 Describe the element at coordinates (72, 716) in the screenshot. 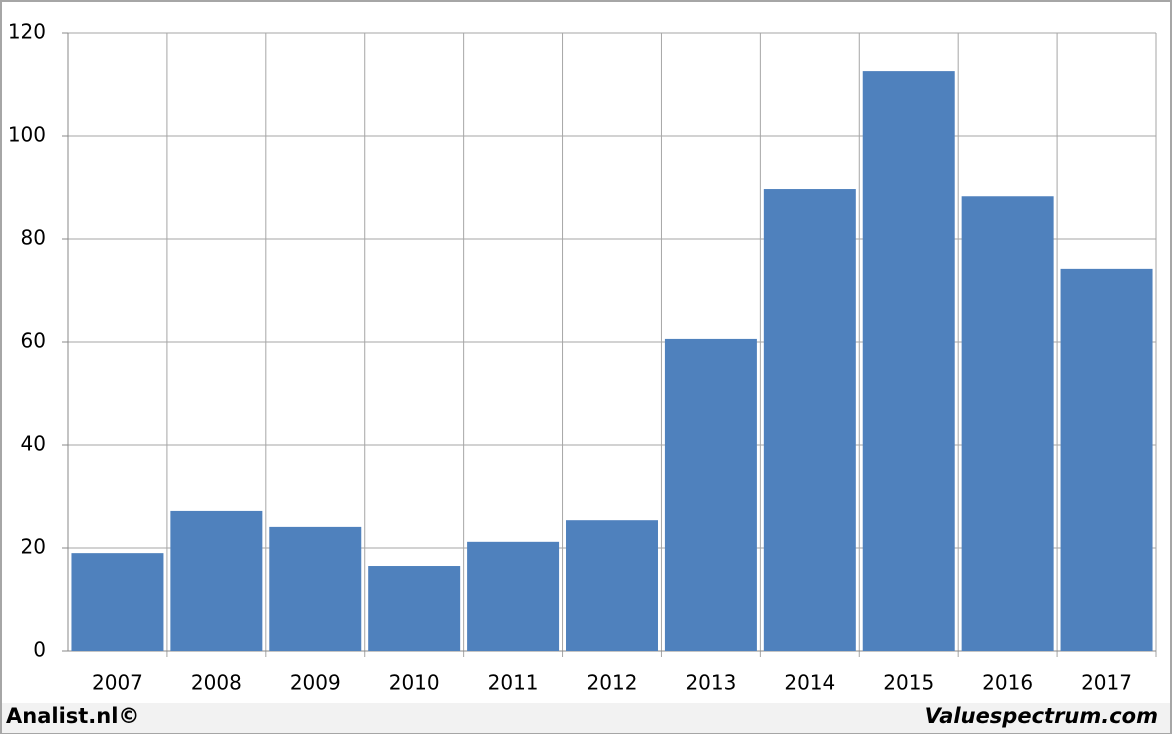

I see `footer-left: Analist.nl©` at that location.